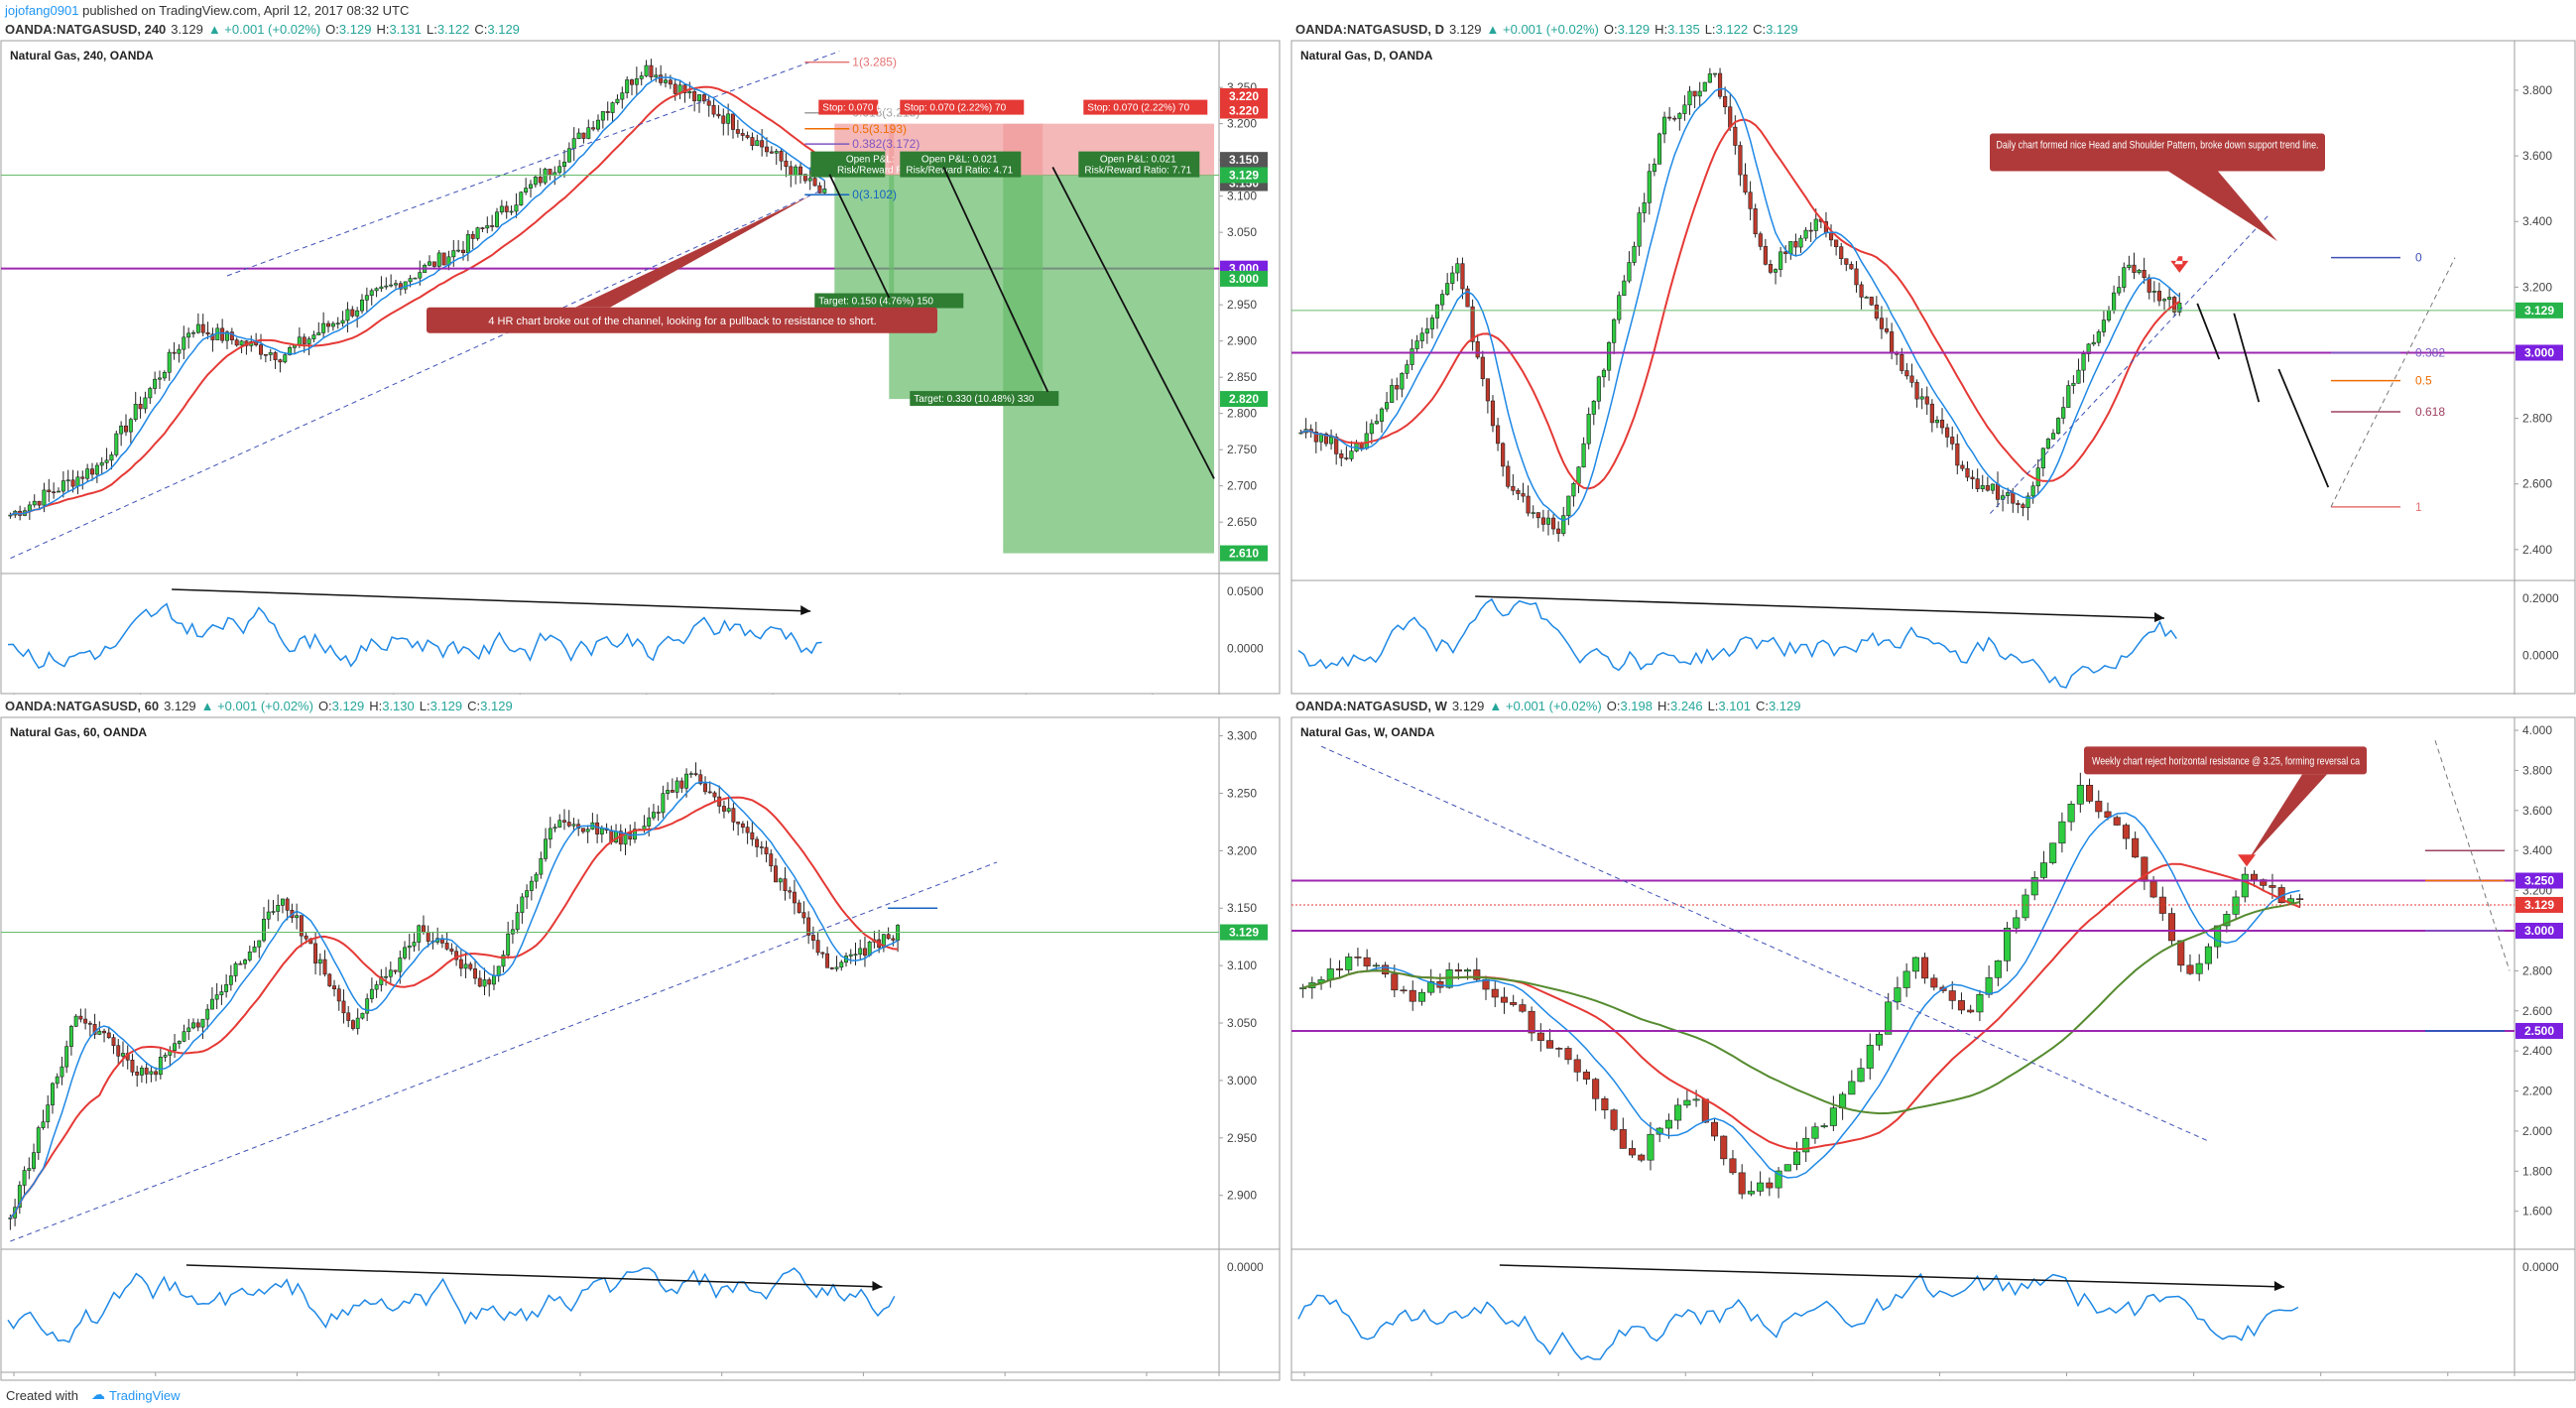  Describe the element at coordinates (1762, 706) in the screenshot. I see `close-label: C:` at that location.